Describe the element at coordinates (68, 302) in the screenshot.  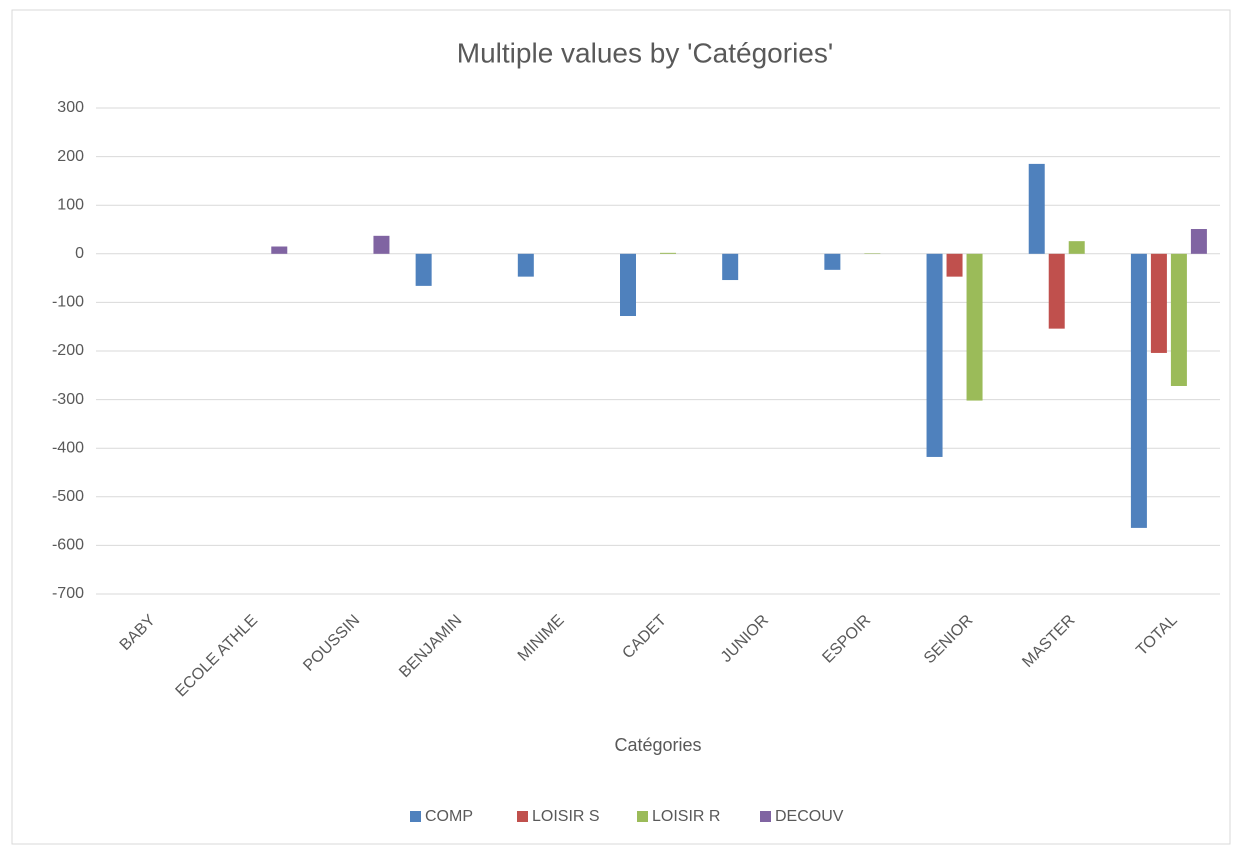
I see `y-tick-label: -100` at that location.